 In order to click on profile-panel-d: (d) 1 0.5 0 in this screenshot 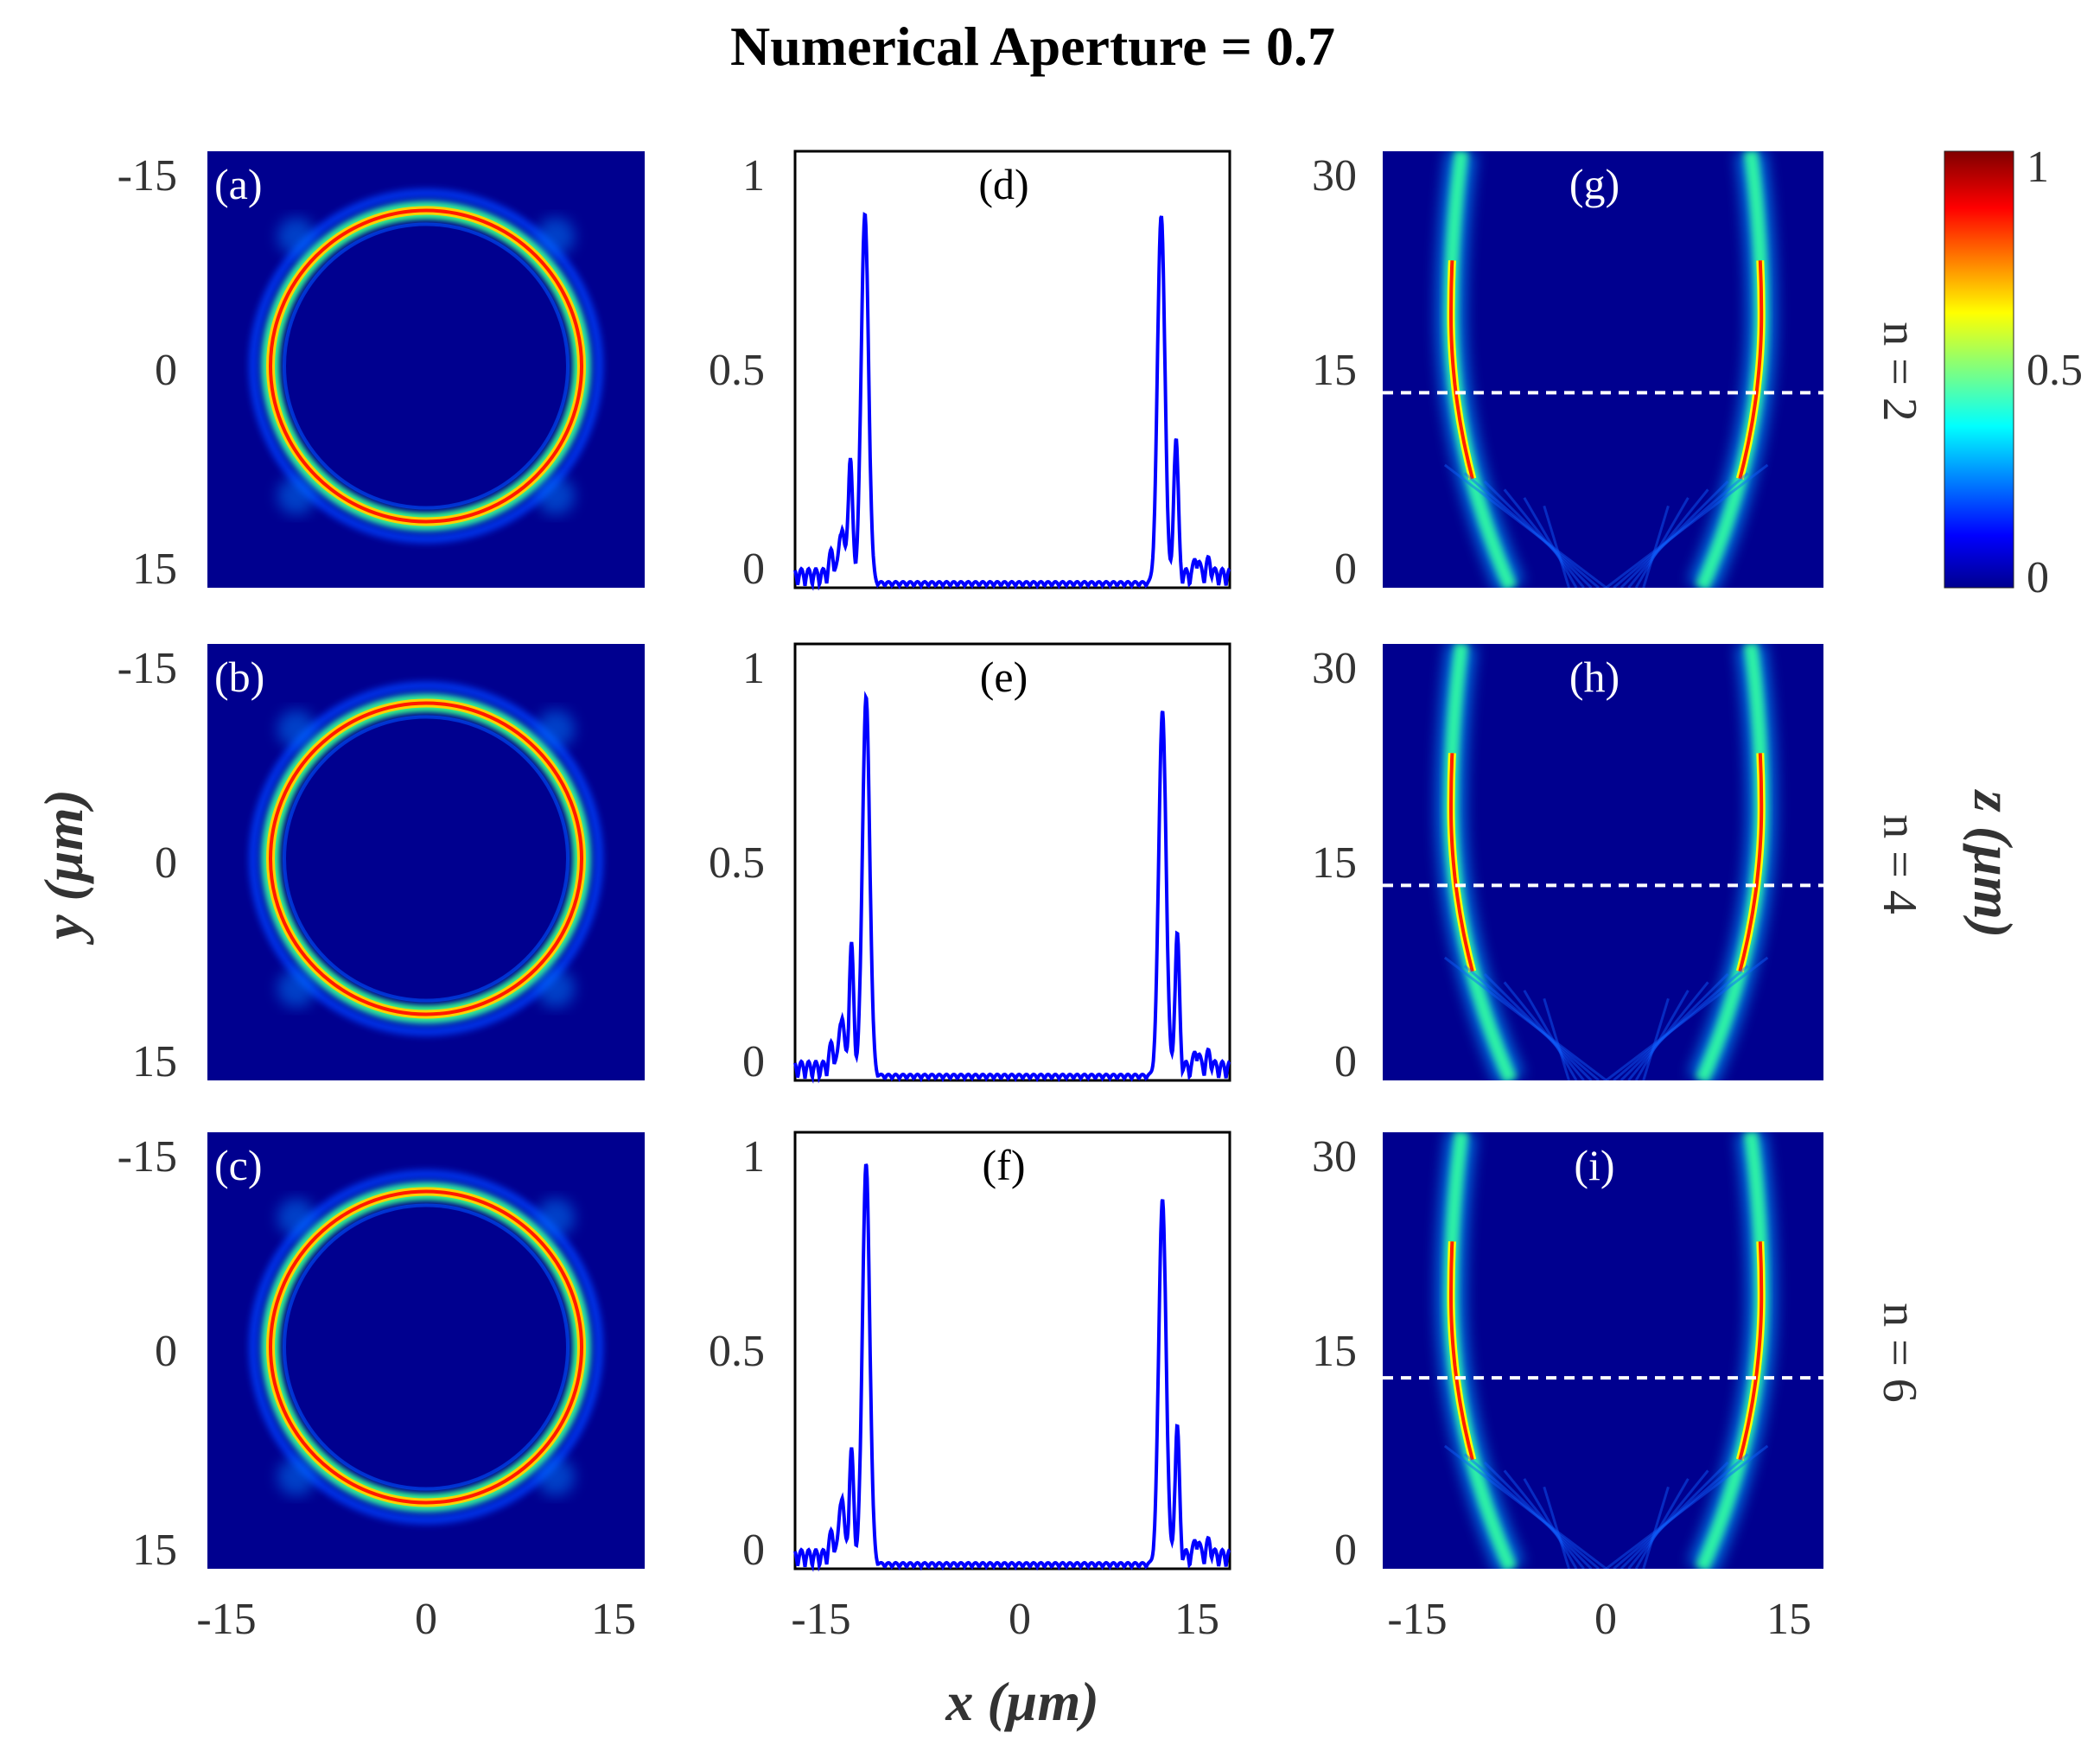, I will do `click(970, 372)`.